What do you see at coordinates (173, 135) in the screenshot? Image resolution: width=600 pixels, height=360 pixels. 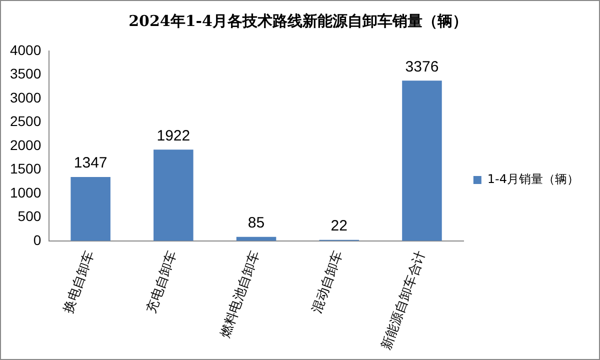 I see `data-label: 1922` at bounding box center [173, 135].